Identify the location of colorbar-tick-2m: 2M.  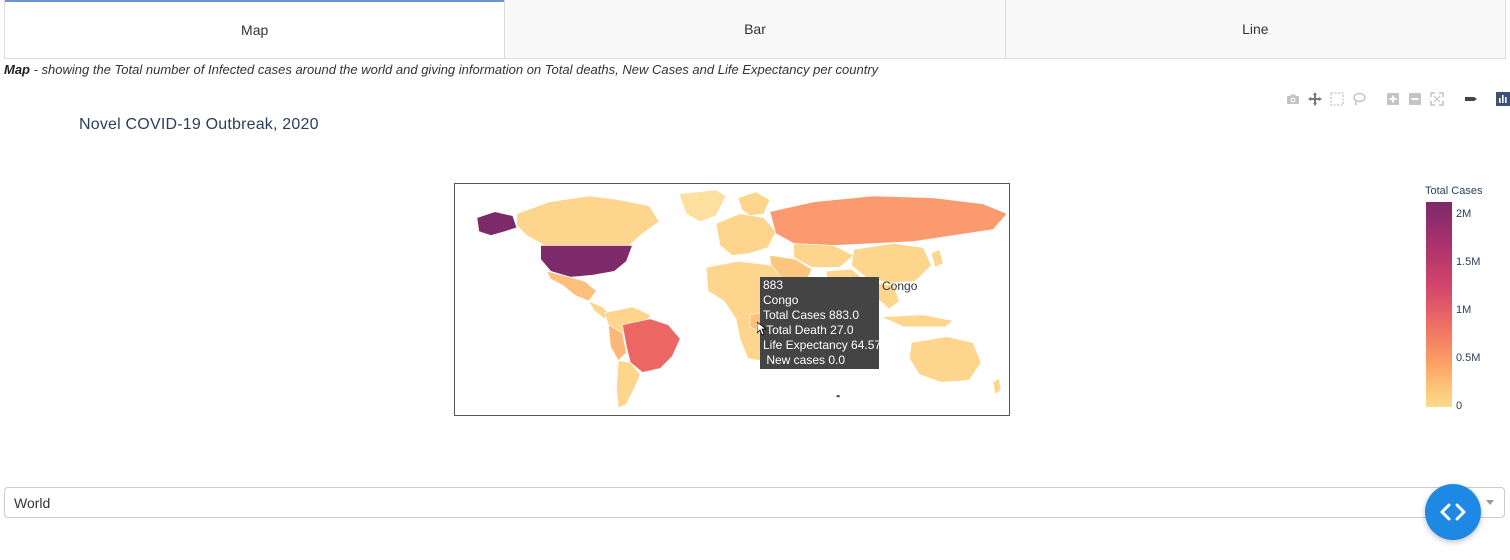
(1464, 214).